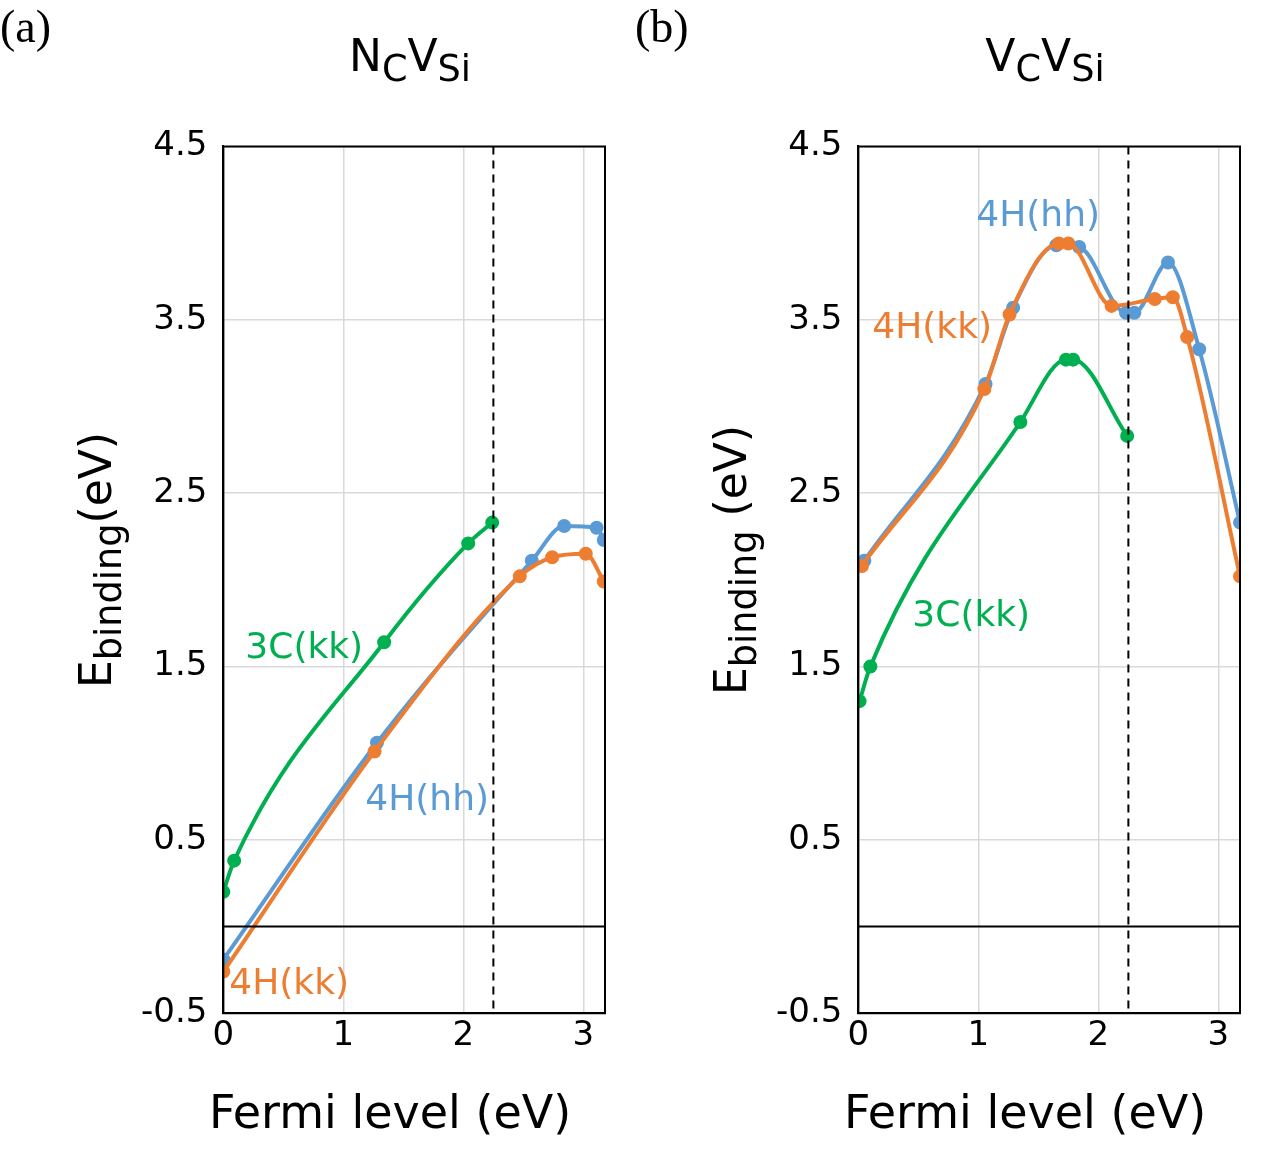  What do you see at coordinates (410, 60) in the screenshot?
I see `chart-title: N$_{C}$V$_{Si}$` at bounding box center [410, 60].